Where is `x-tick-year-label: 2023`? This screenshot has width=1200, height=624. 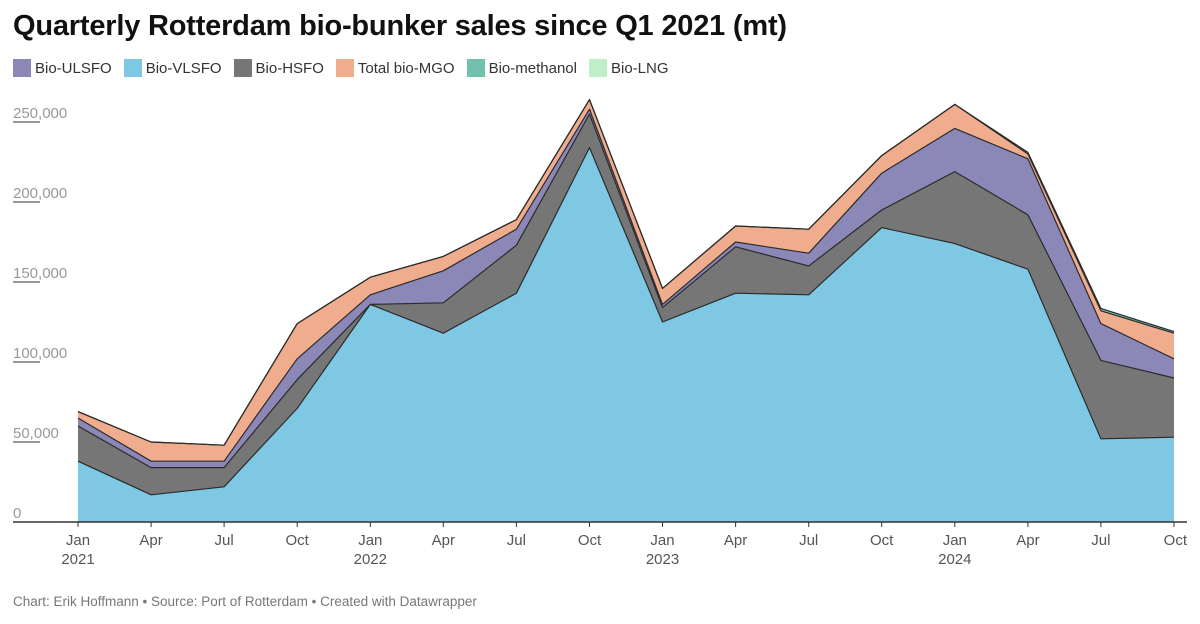 x-tick-year-label: 2023 is located at coordinates (662, 559).